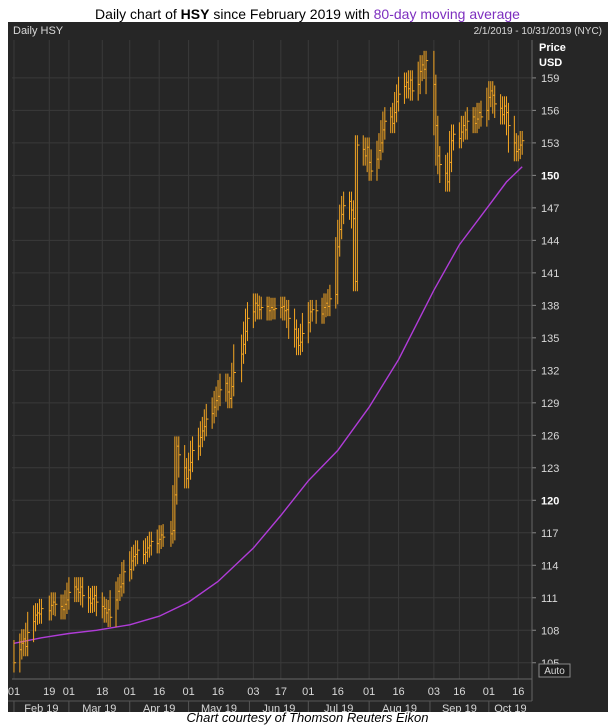  Describe the element at coordinates (550, 534) in the screenshot. I see `y-tick-label: 117` at that location.